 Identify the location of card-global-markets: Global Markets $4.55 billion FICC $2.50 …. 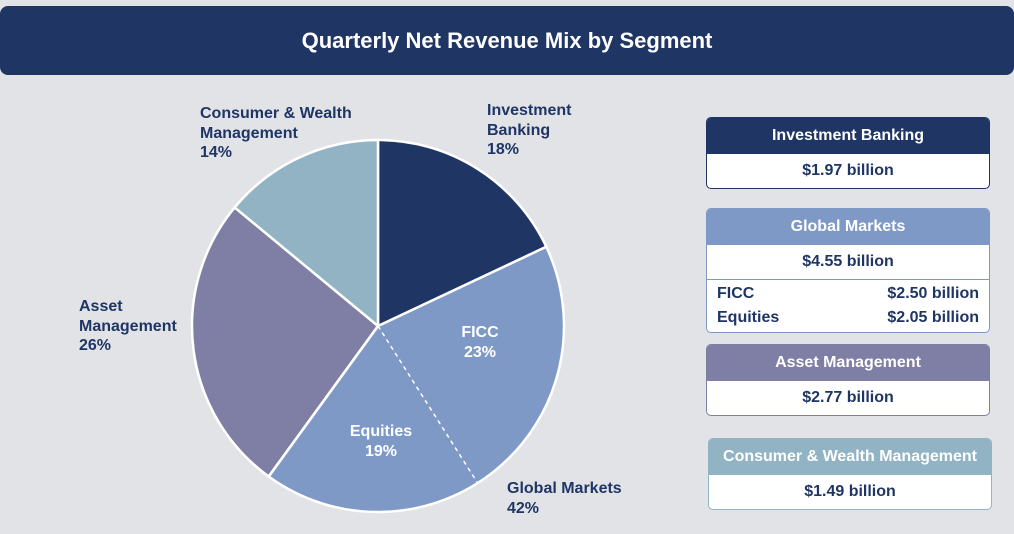
(848, 270).